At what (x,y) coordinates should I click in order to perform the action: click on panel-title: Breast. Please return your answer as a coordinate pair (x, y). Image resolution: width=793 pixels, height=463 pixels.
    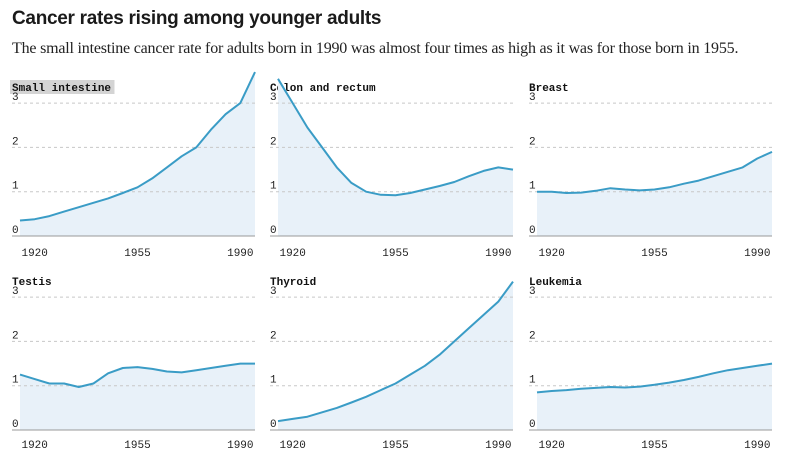
    Looking at the image, I should click on (549, 89).